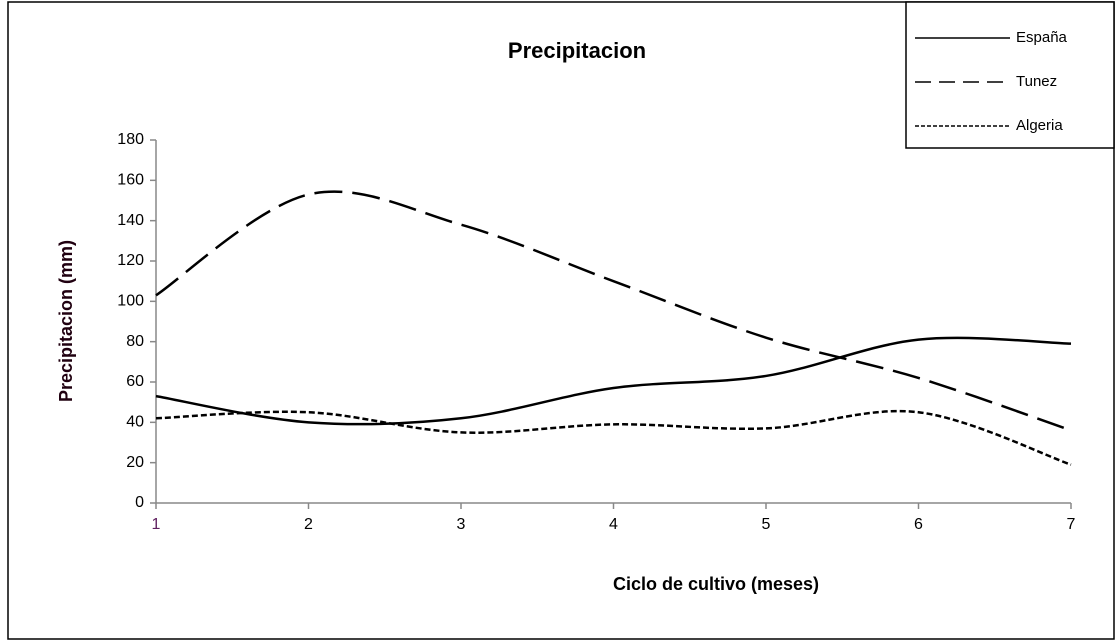 The width and height of the screenshot is (1118, 643). Describe the element at coordinates (139, 502) in the screenshot. I see `y-tick-label: 0` at that location.